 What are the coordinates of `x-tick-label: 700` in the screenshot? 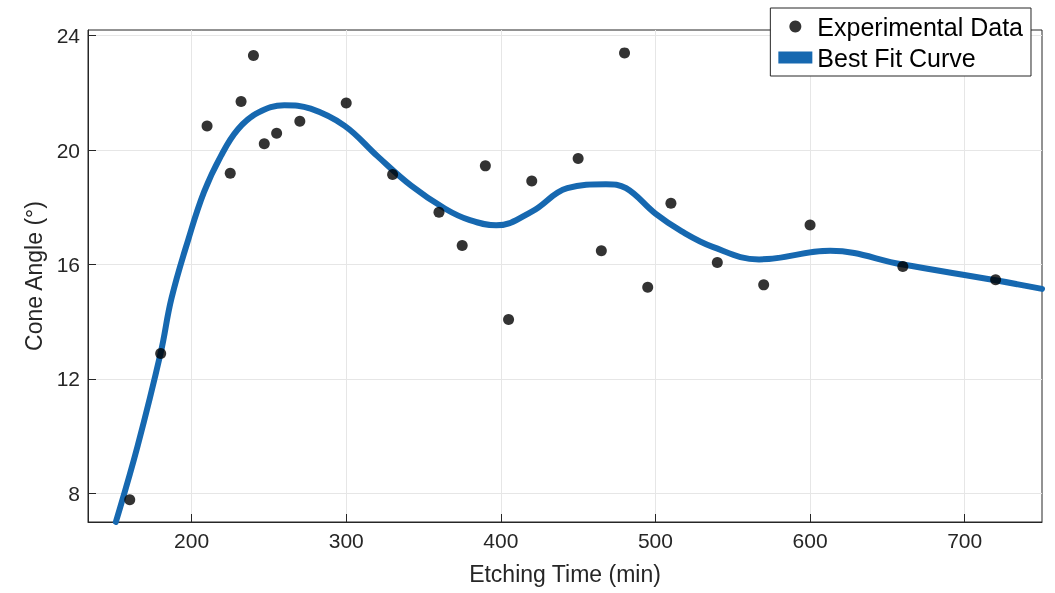 It's located at (965, 540).